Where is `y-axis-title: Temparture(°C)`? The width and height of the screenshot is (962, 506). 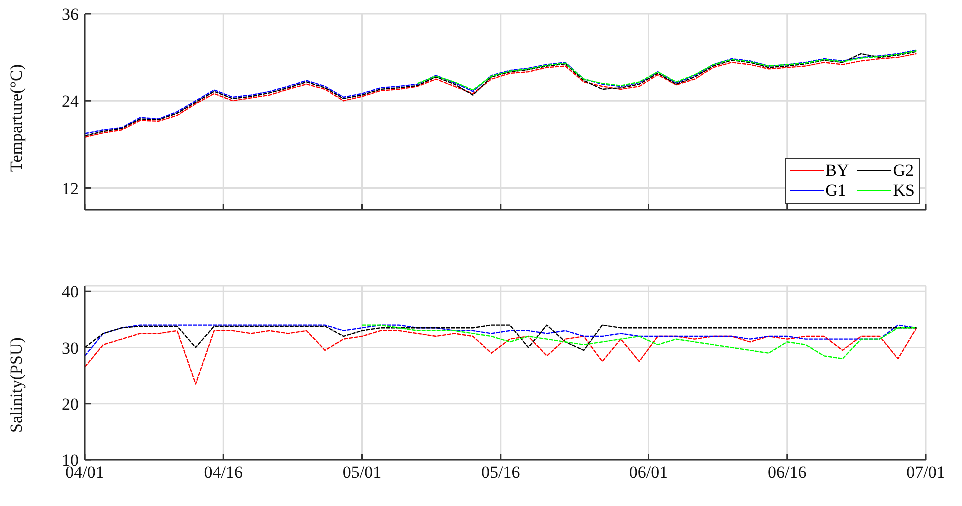
y-axis-title: Temparture(°C) is located at coordinates (16, 118).